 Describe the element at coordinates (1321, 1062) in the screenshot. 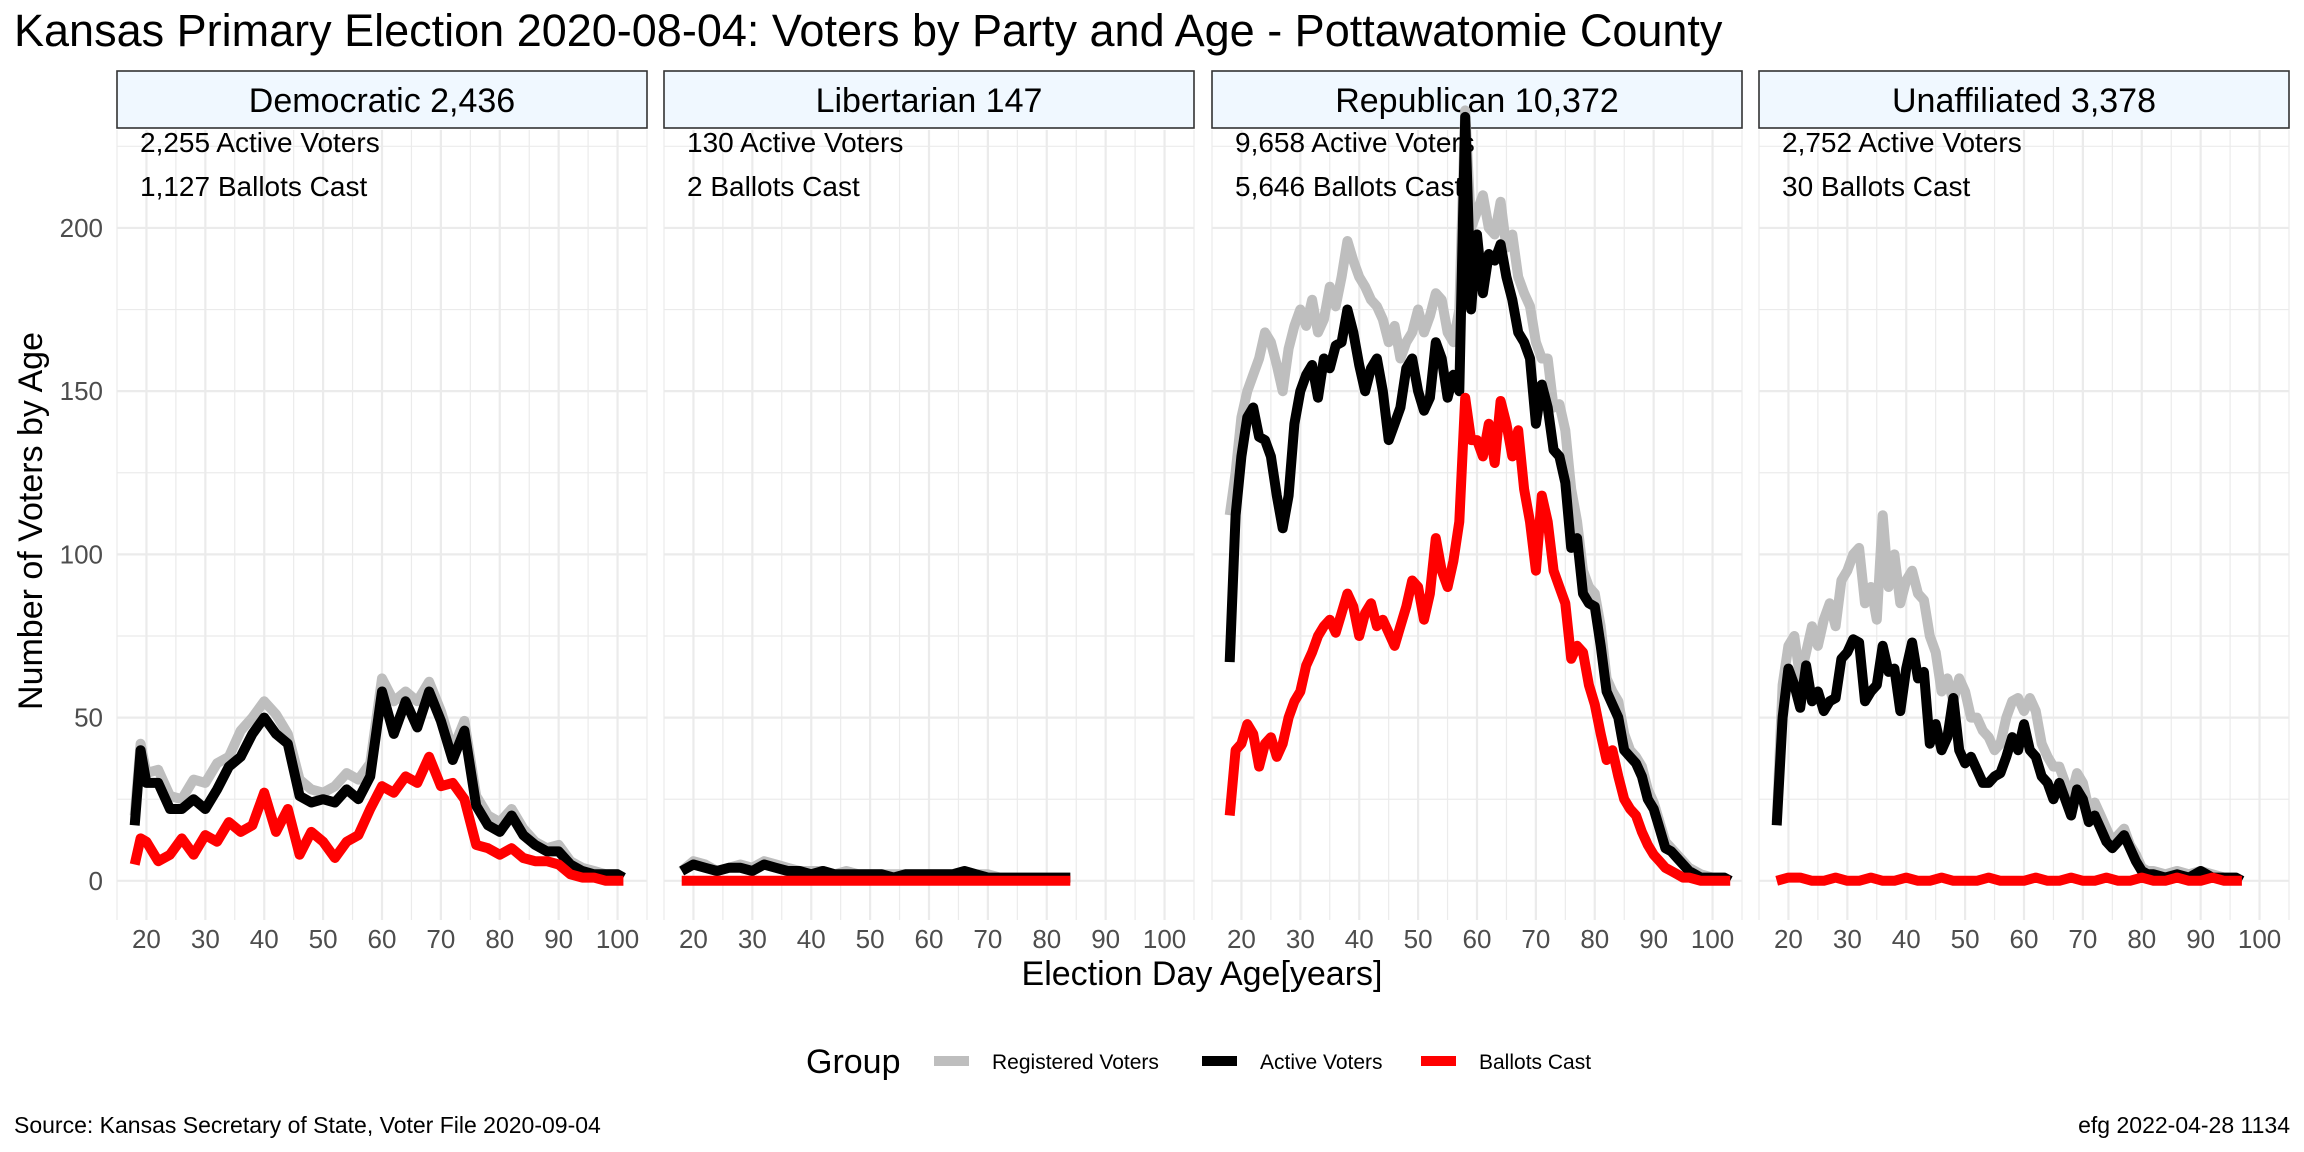

I see `legend-item-label: Active Voters` at that location.